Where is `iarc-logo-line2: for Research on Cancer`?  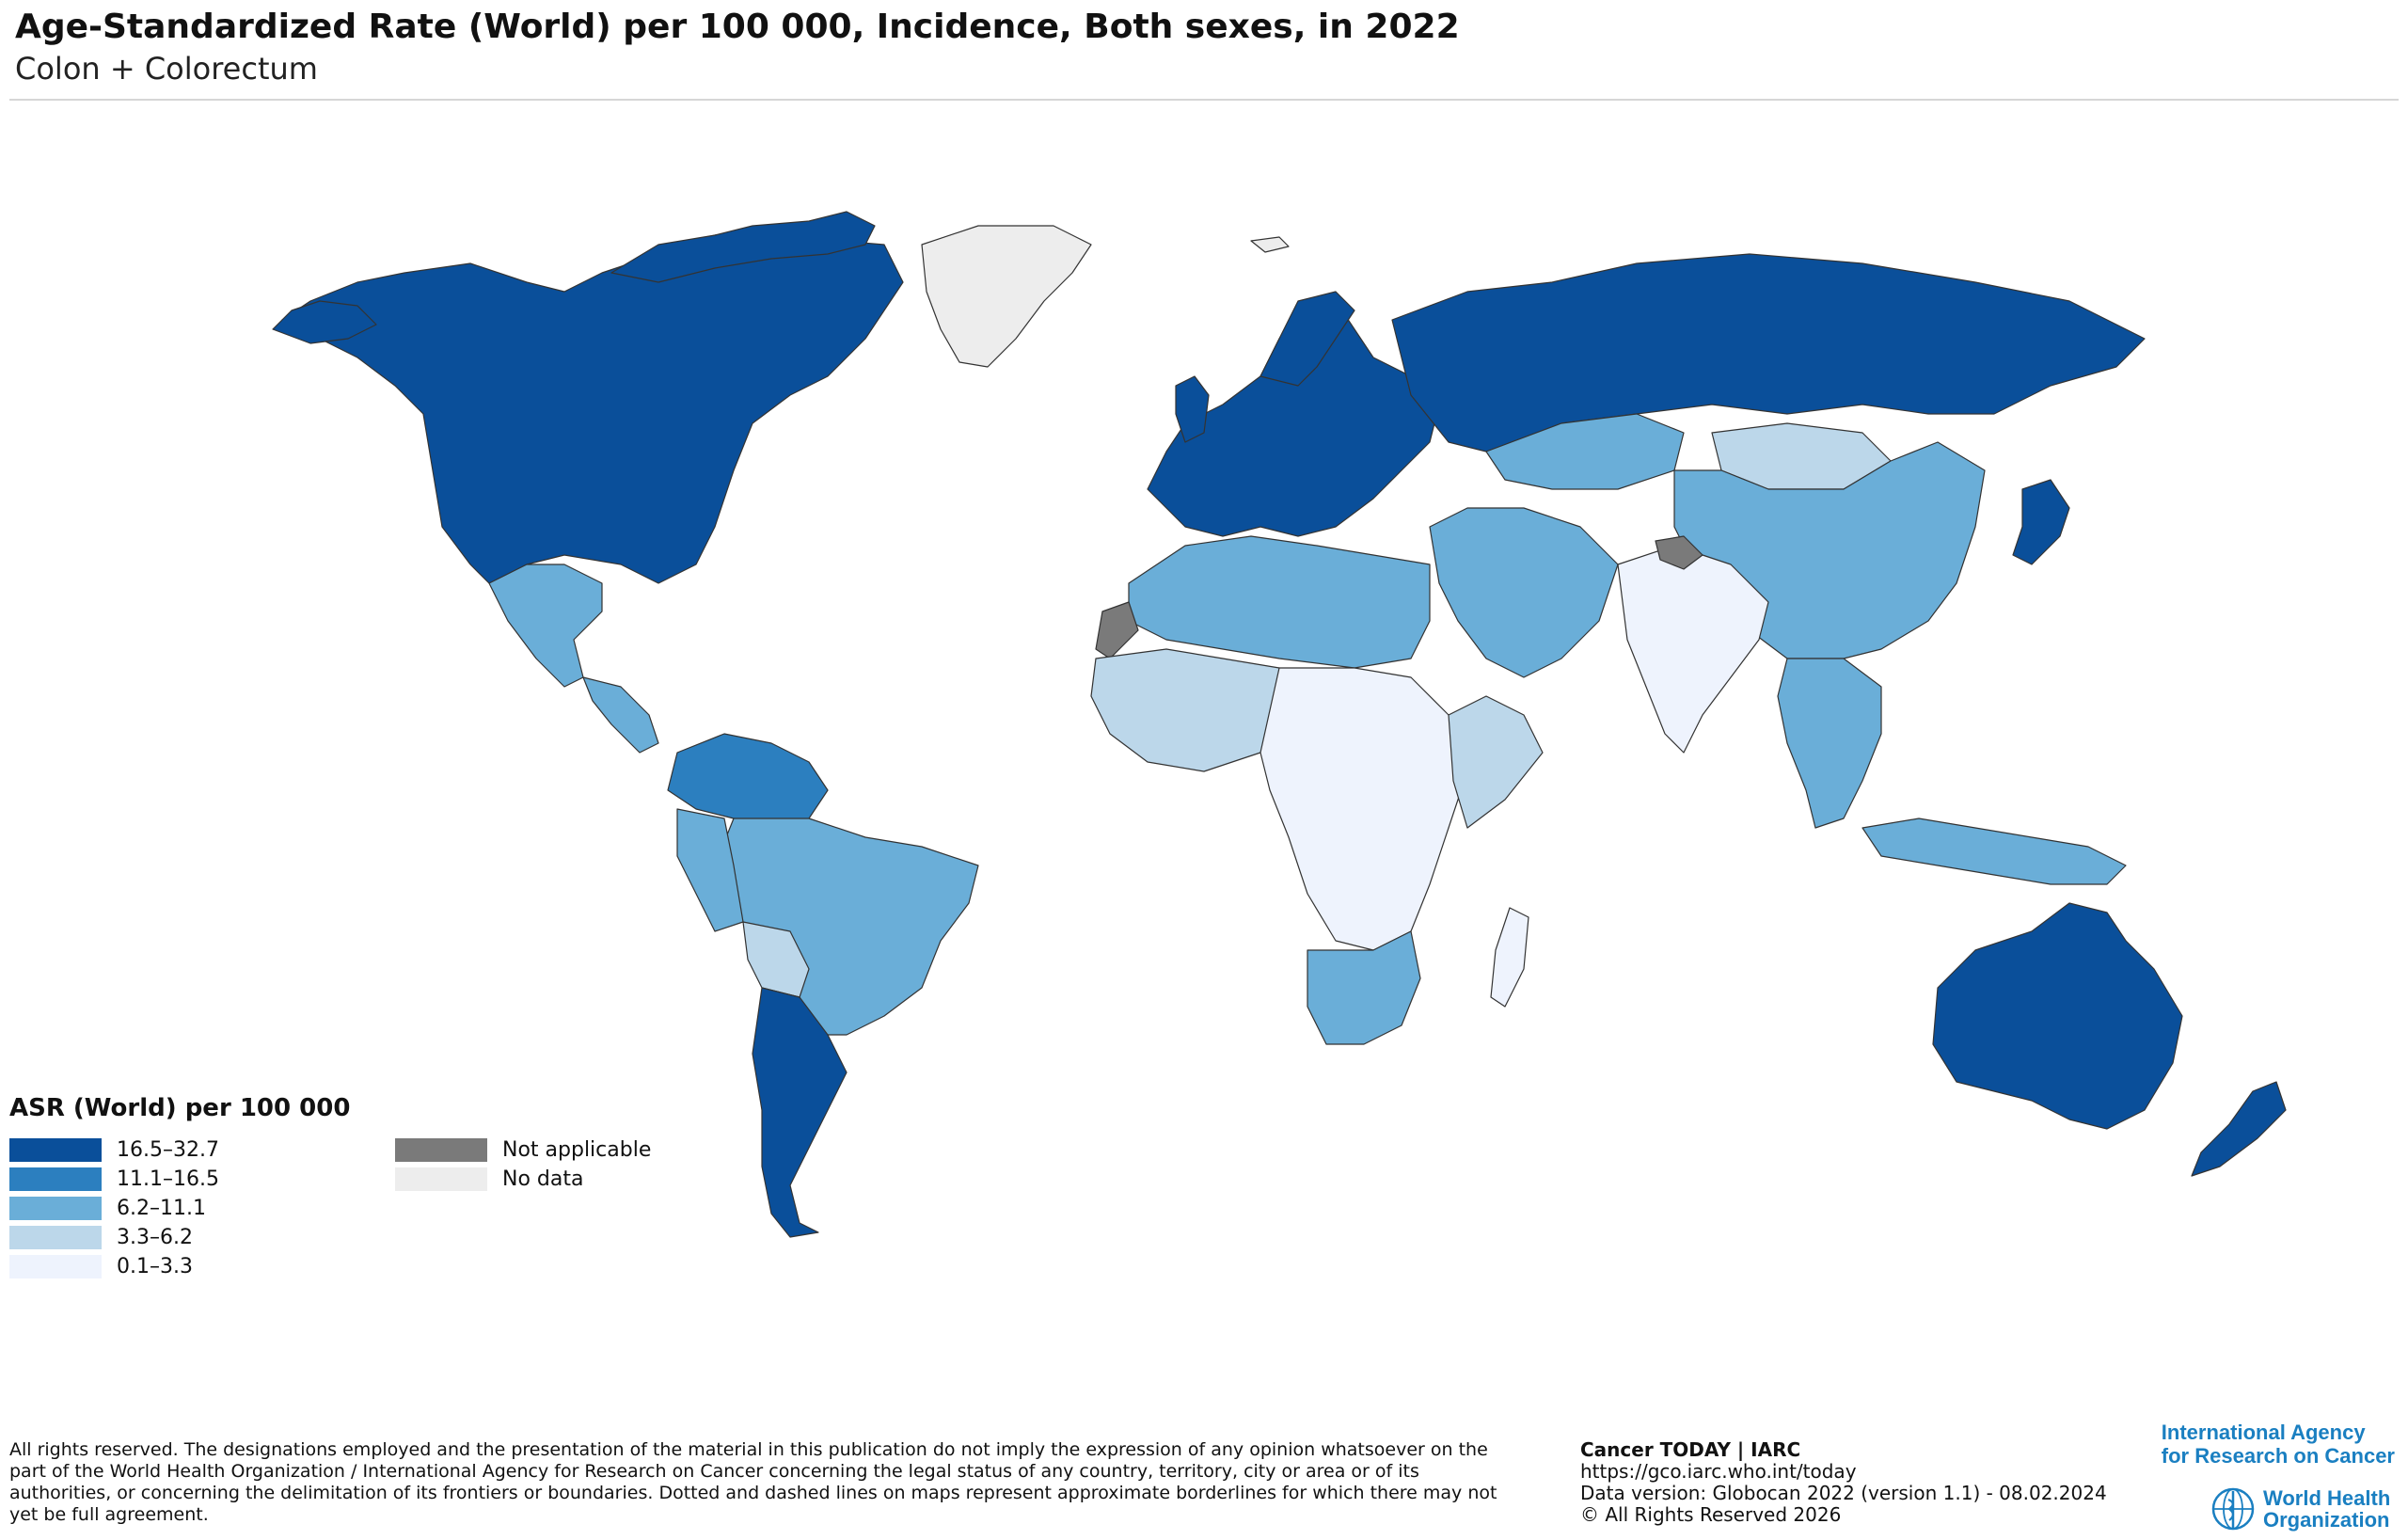 iarc-logo-line2: for Research on Cancer is located at coordinates (2278, 1456).